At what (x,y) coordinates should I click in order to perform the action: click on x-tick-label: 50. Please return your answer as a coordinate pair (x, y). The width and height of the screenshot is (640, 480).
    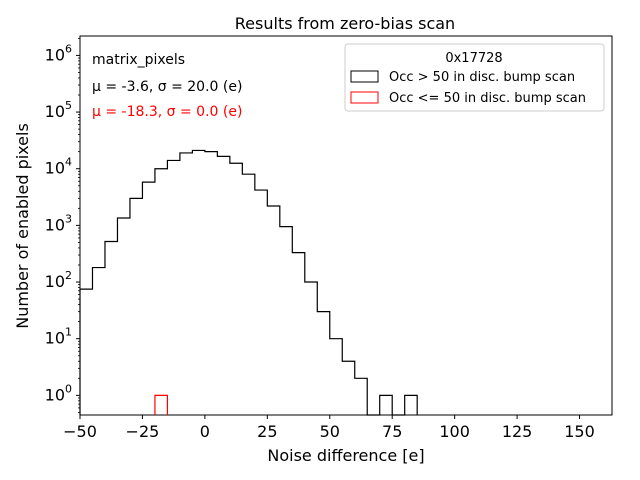
    Looking at the image, I should click on (330, 431).